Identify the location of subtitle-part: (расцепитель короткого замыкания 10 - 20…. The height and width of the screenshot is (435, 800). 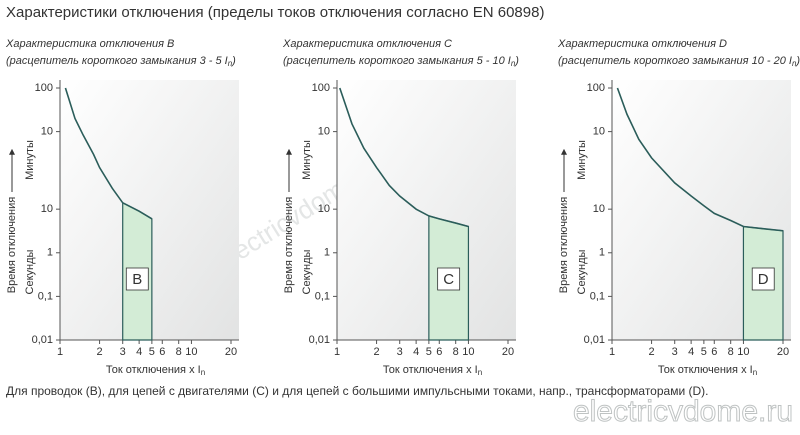
(675, 61).